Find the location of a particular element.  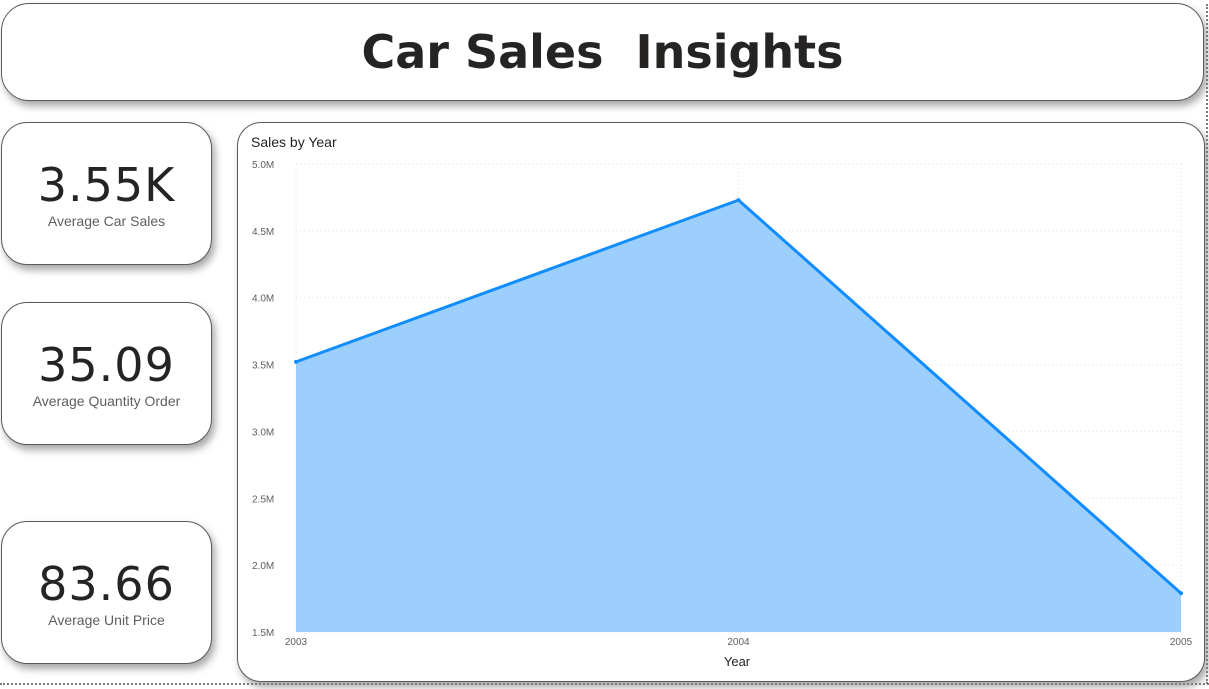

report-title: Car Sales Insights is located at coordinates (602, 52).